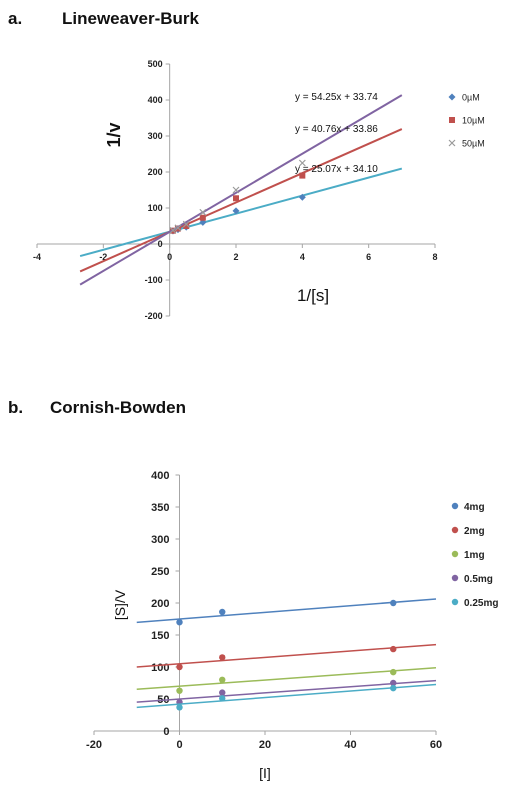 The image size is (520, 790). What do you see at coordinates (160, 636) in the screenshot?
I see `y-tick-label: 150` at bounding box center [160, 636].